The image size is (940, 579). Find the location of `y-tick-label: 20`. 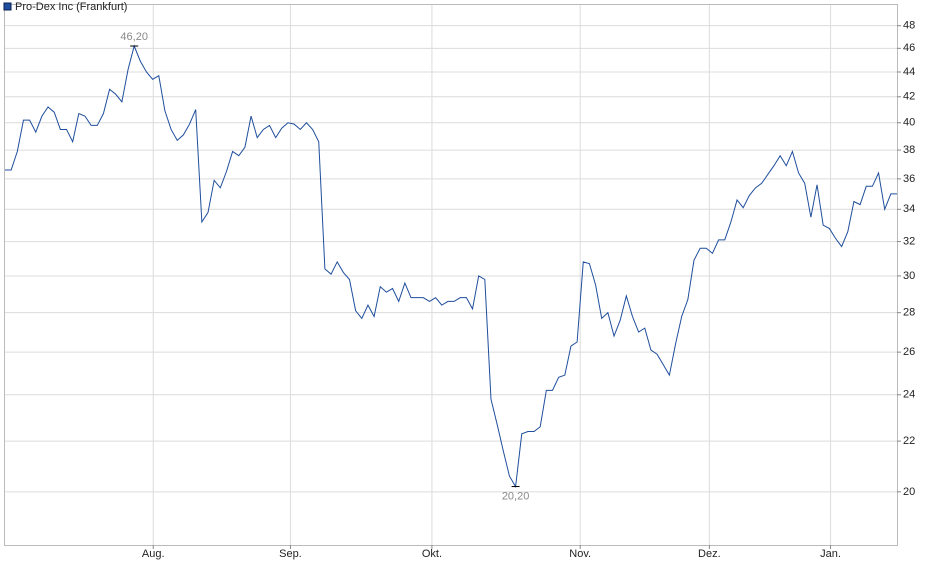

y-tick-label: 20 is located at coordinates (909, 492).